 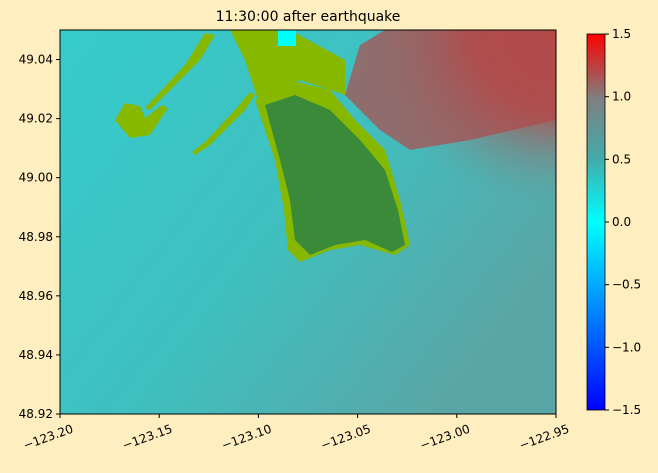 I want to click on colorbar-tick-label: 0.5, so click(x=621, y=159).